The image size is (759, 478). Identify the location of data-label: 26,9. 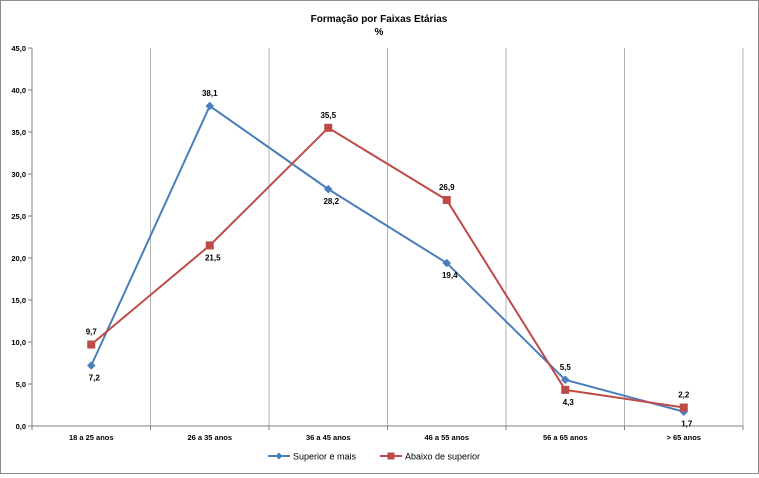
(447, 187).